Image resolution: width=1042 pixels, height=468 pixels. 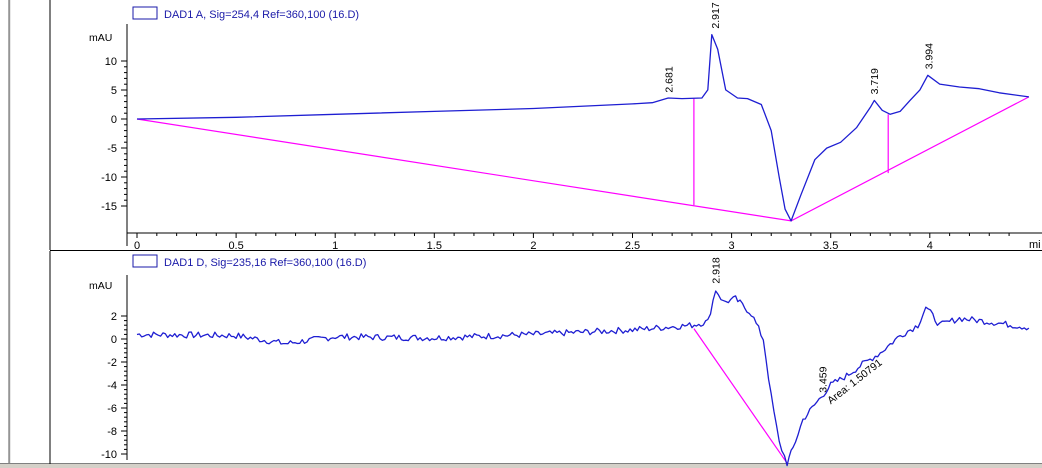 I want to click on peak-retention-label: 2.917, so click(x=716, y=15).